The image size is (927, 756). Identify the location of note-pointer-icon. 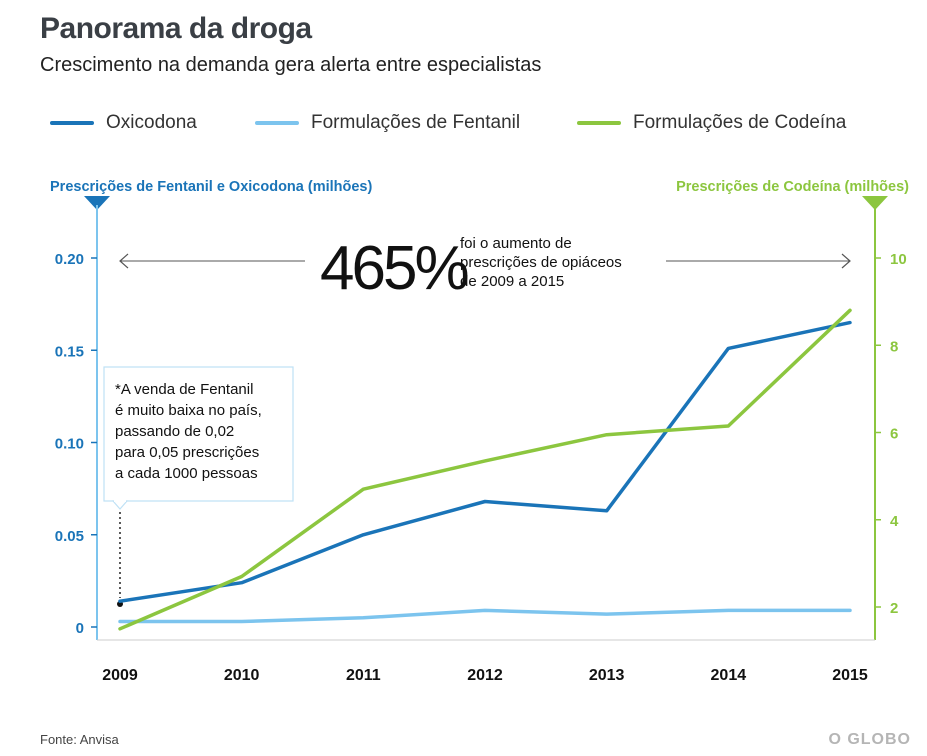
(120, 505).